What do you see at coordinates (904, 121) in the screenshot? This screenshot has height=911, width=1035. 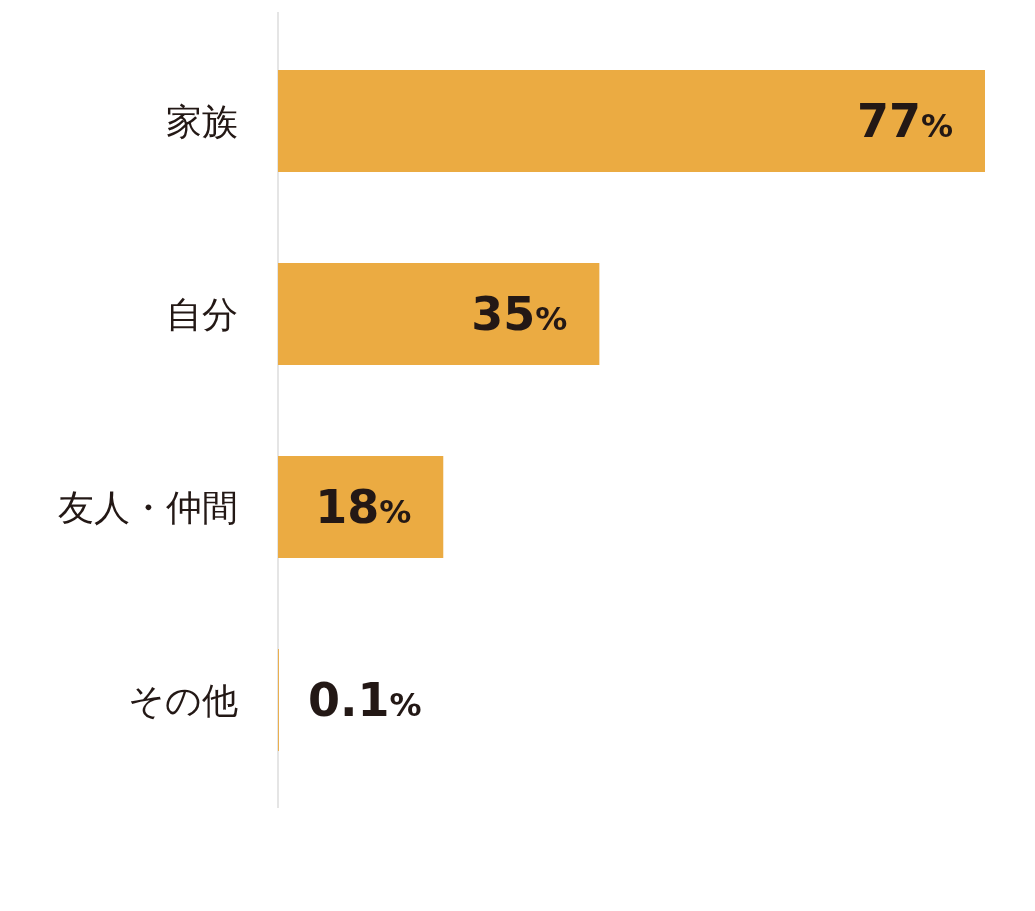 I see `data-label: 77%` at bounding box center [904, 121].